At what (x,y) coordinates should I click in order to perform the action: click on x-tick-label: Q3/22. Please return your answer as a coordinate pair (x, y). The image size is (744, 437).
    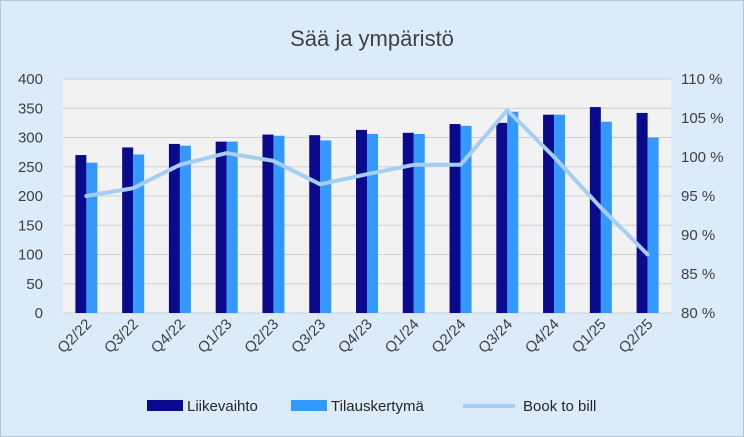
    Looking at the image, I should click on (121, 336).